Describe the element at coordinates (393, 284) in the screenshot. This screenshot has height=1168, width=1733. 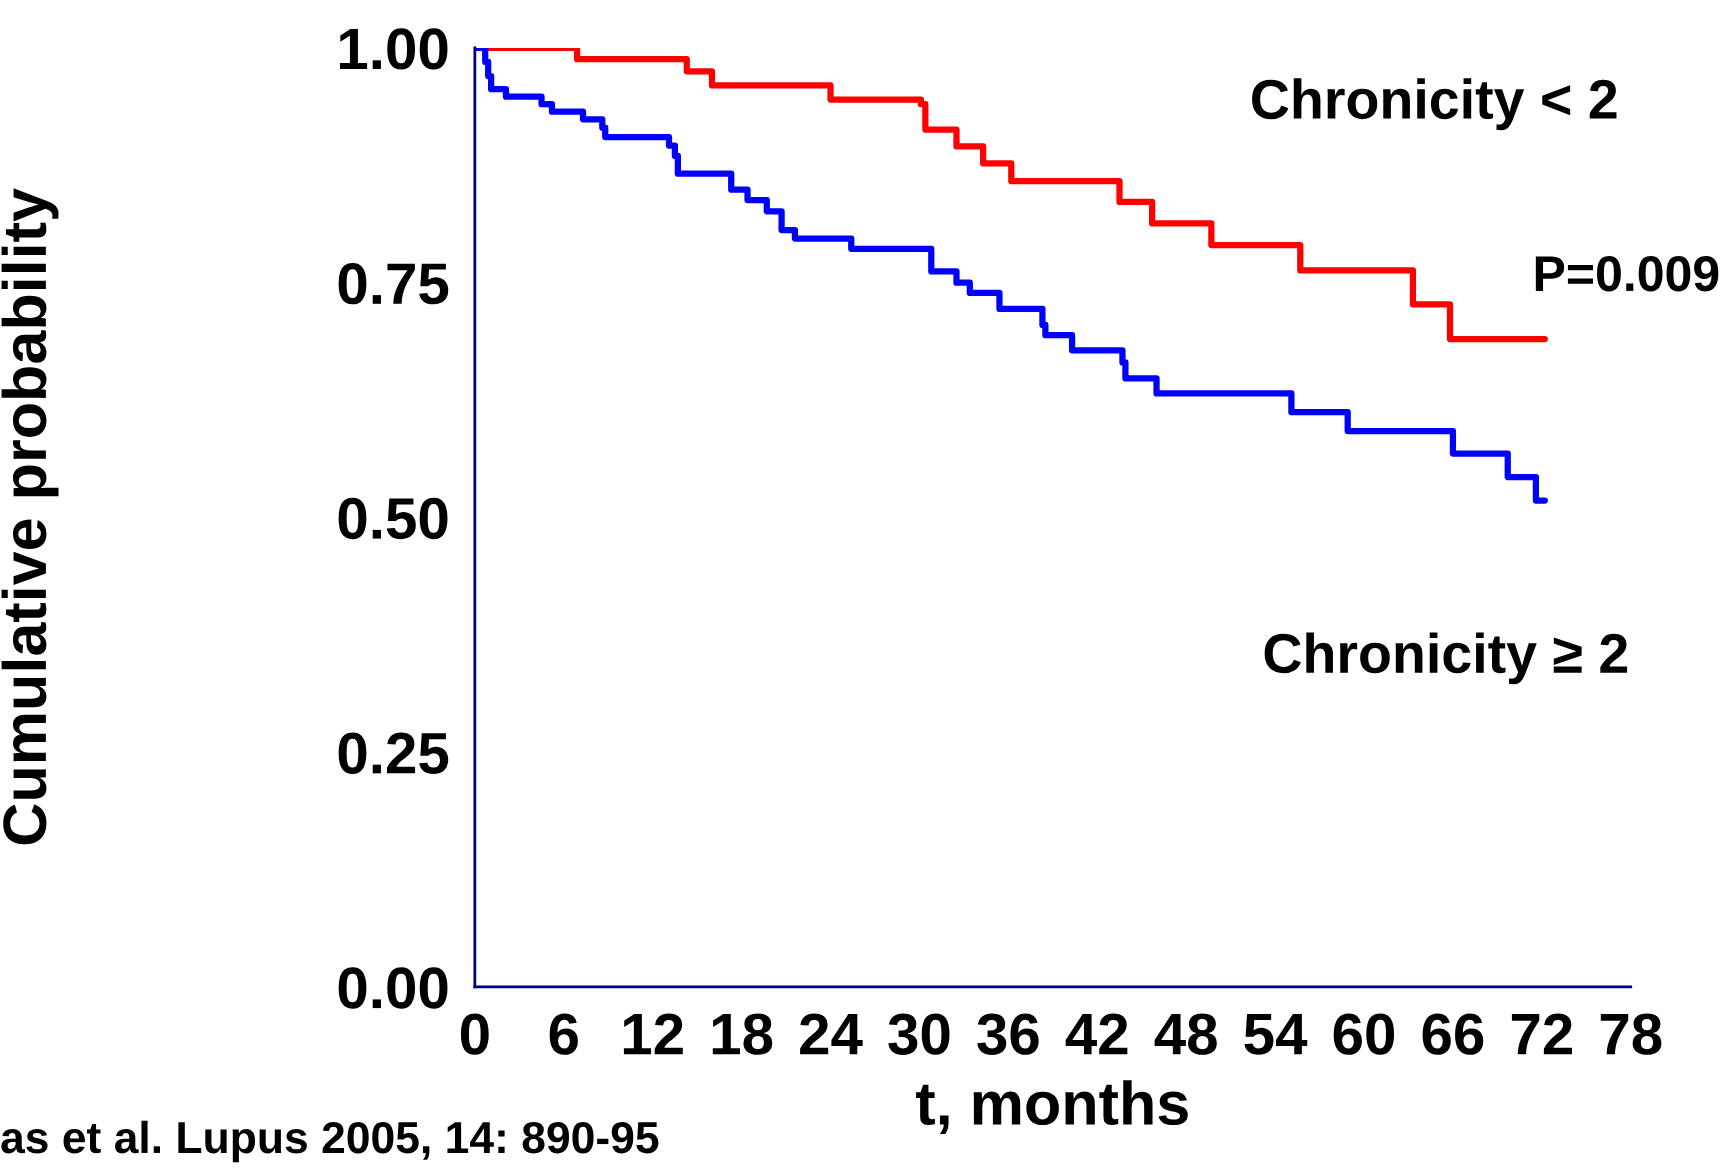
I see `y-tick-label: 0.75` at that location.